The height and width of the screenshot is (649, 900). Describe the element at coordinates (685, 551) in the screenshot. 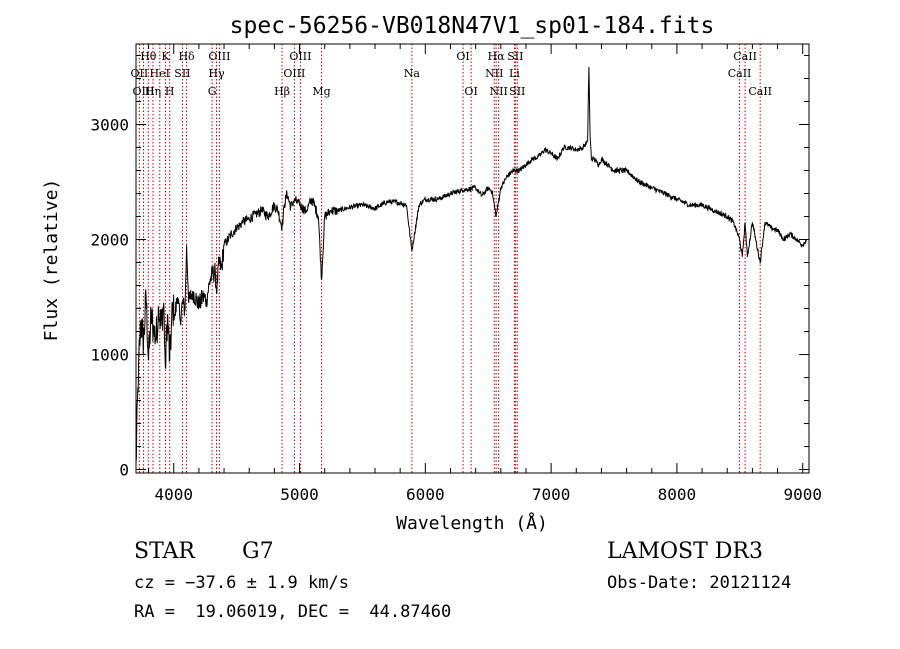

I see `survey-name: LAMOST DR3` at that location.